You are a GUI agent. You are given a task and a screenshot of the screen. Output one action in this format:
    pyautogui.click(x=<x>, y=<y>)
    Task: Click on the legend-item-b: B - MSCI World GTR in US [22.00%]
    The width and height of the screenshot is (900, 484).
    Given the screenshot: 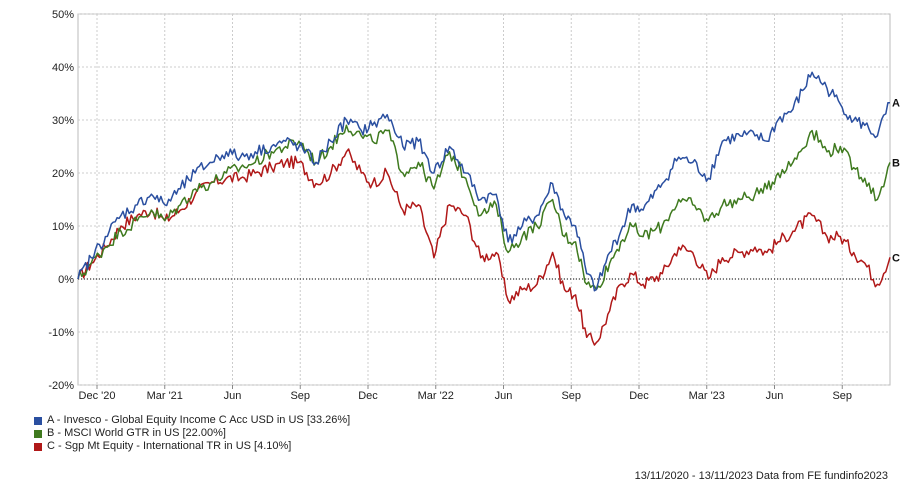 What is the action you would take?
    pyautogui.click(x=192, y=433)
    